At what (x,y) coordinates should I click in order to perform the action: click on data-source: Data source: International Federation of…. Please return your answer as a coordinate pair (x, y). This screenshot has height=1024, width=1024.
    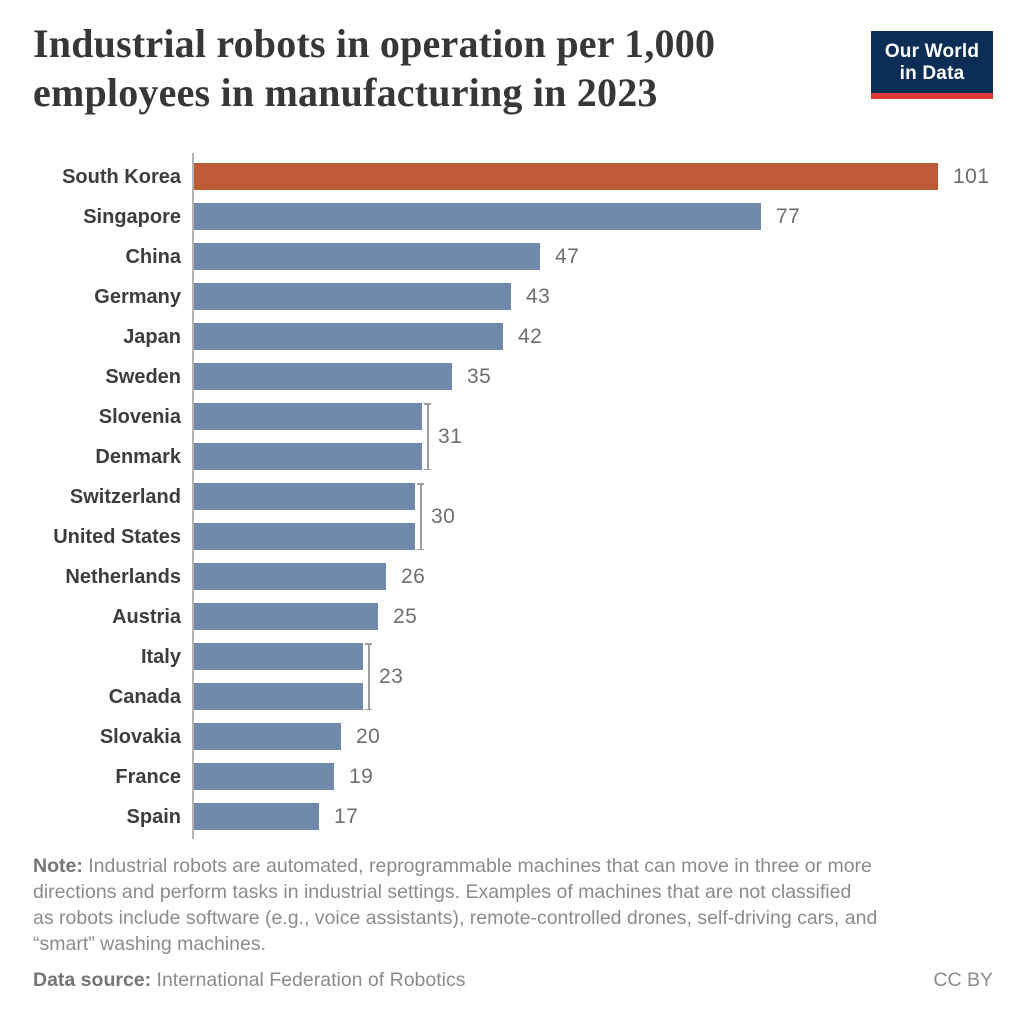
    Looking at the image, I should click on (249, 980).